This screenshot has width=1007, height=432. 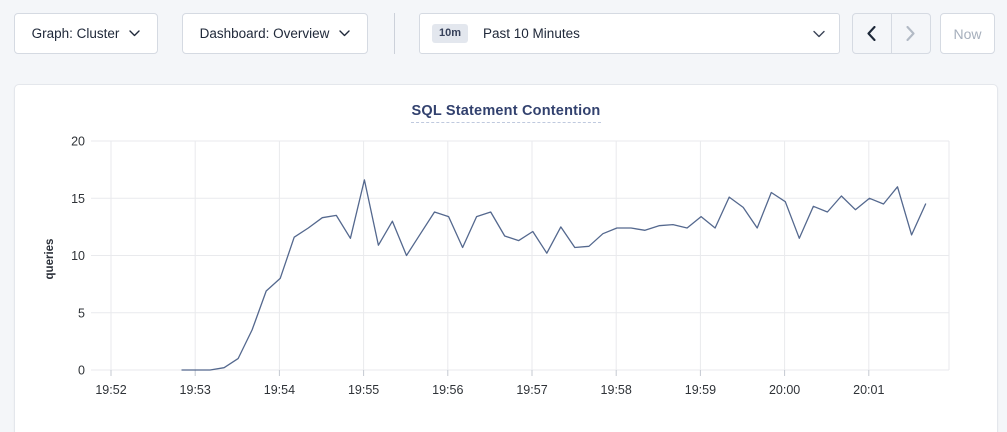 What do you see at coordinates (616, 390) in the screenshot?
I see `x-tick-label: 19:58` at bounding box center [616, 390].